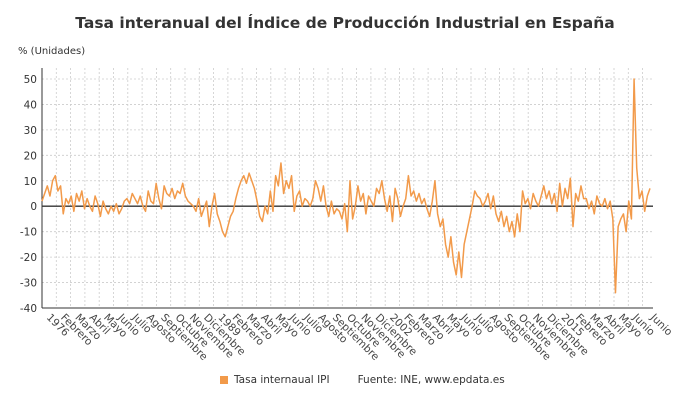  I want to click on y-tick-label: 10, so click(30, 182).